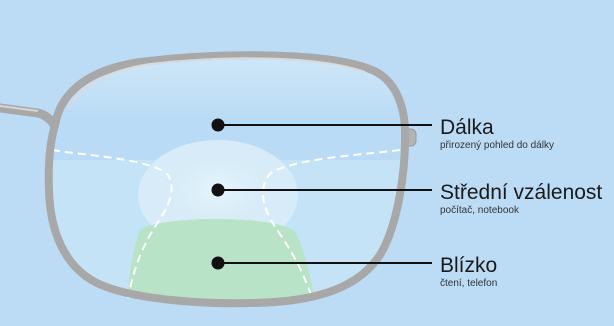 This screenshot has width=614, height=326. Describe the element at coordinates (218, 190) in the screenshot. I see `marker-intermediate` at that location.